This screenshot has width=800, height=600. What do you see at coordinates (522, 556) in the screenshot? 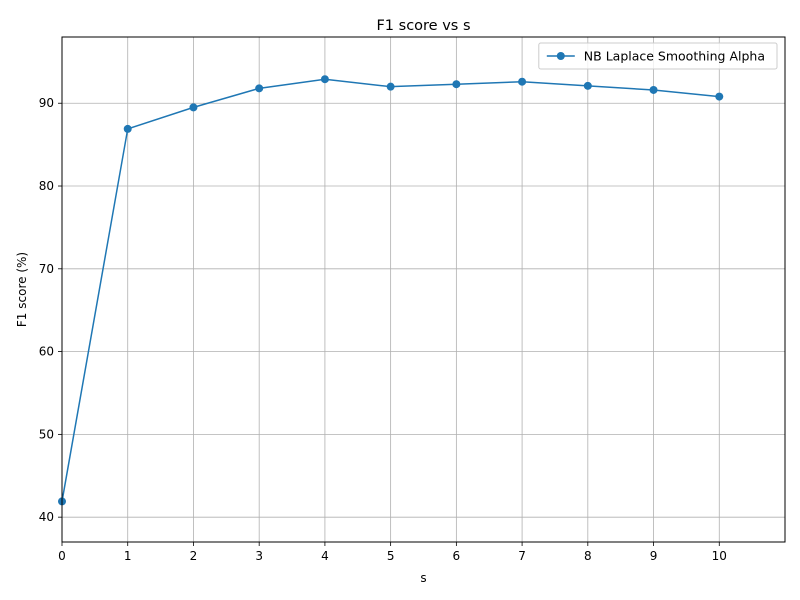
I see `x-tick-label: 7` at bounding box center [522, 556].